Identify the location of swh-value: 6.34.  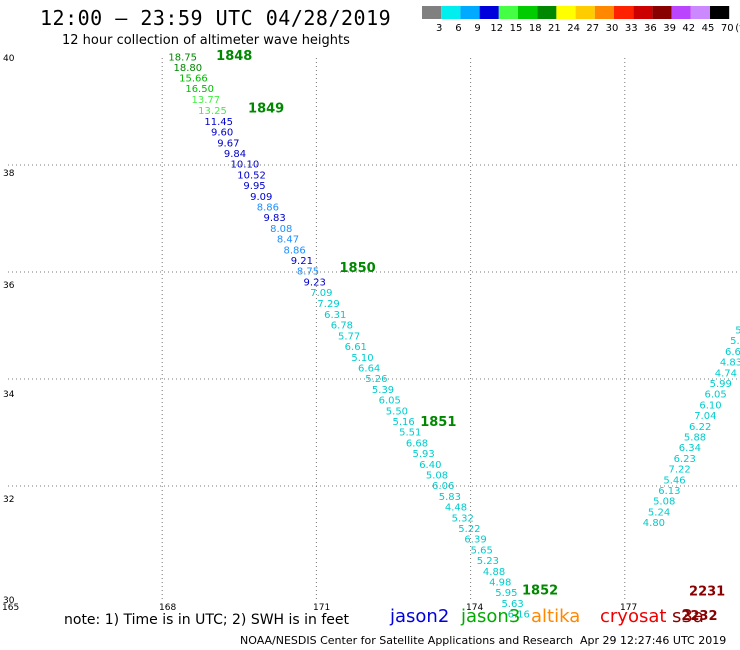
(690, 448).